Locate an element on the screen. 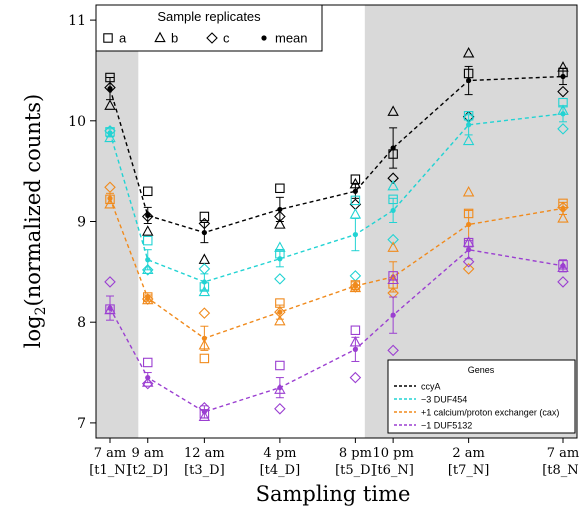 The width and height of the screenshot is (579, 522). replicate-legend-title: Sample replicates is located at coordinates (209, 16).